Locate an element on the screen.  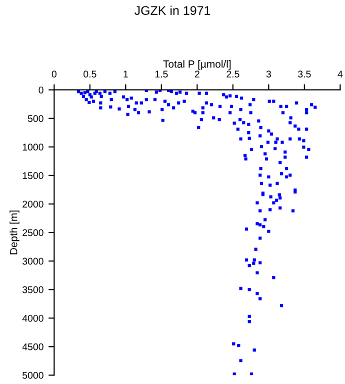
x-tick-label: 2 is located at coordinates (197, 74).